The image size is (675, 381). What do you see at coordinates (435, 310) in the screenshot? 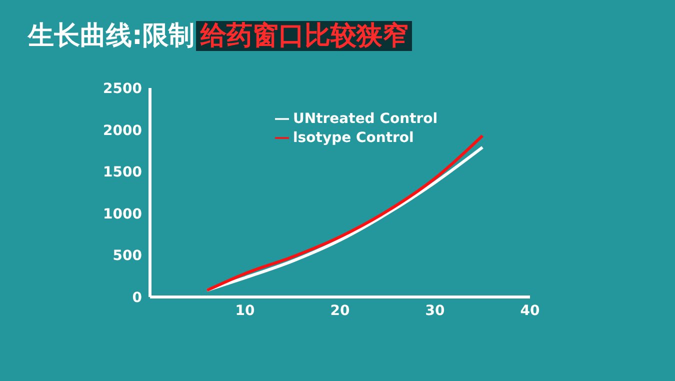
I see `x-tick-label: 30` at bounding box center [435, 310].